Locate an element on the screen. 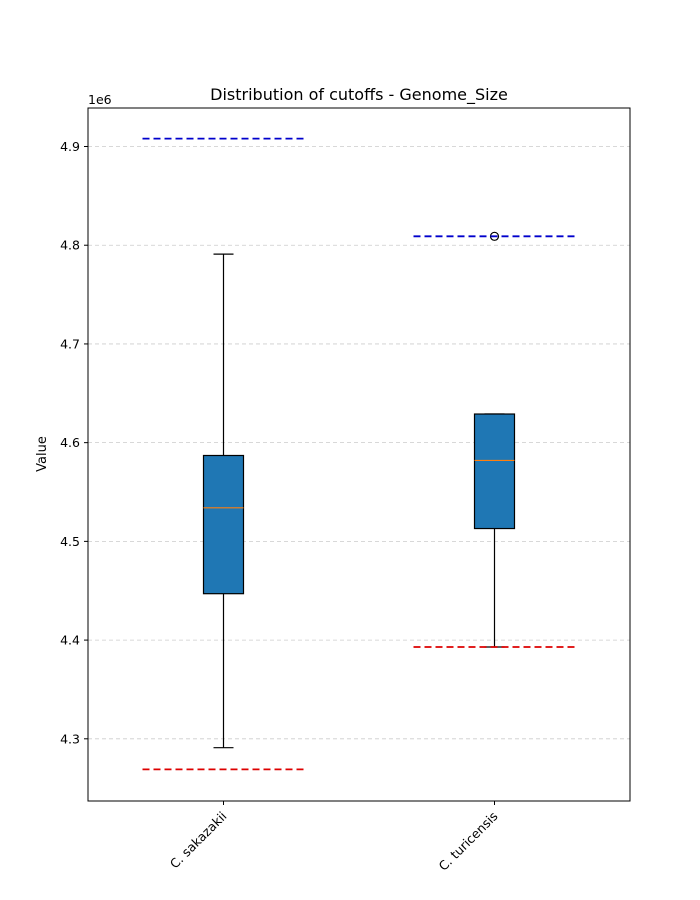 This screenshot has width=700, height=900. y-tick-label: 4.8 is located at coordinates (70, 245).